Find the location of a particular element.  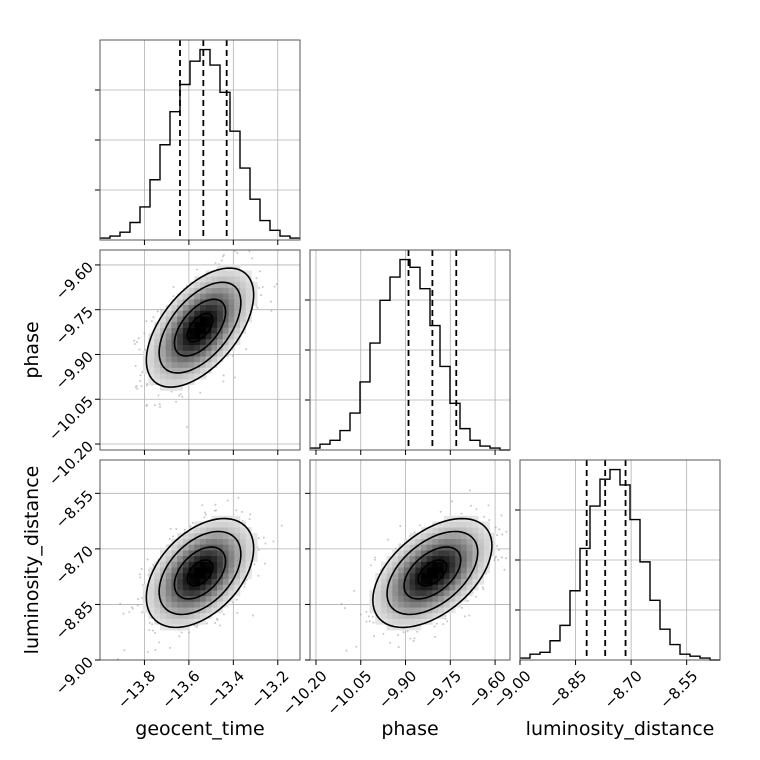

x-tick-label: −13.6 is located at coordinates (180, 689).